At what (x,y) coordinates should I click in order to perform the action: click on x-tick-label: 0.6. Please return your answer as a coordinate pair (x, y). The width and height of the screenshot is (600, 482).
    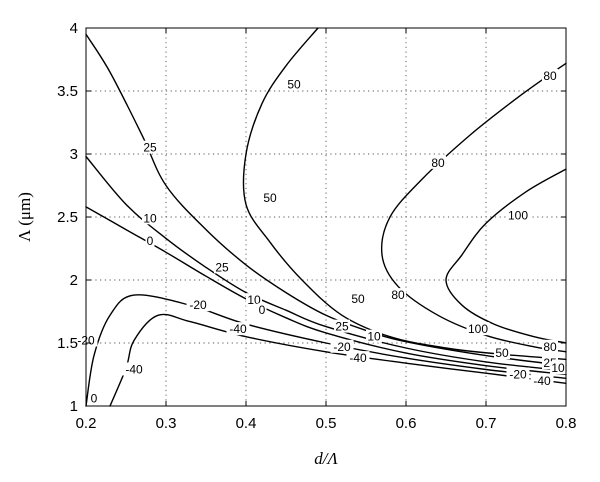
    Looking at the image, I should click on (406, 423).